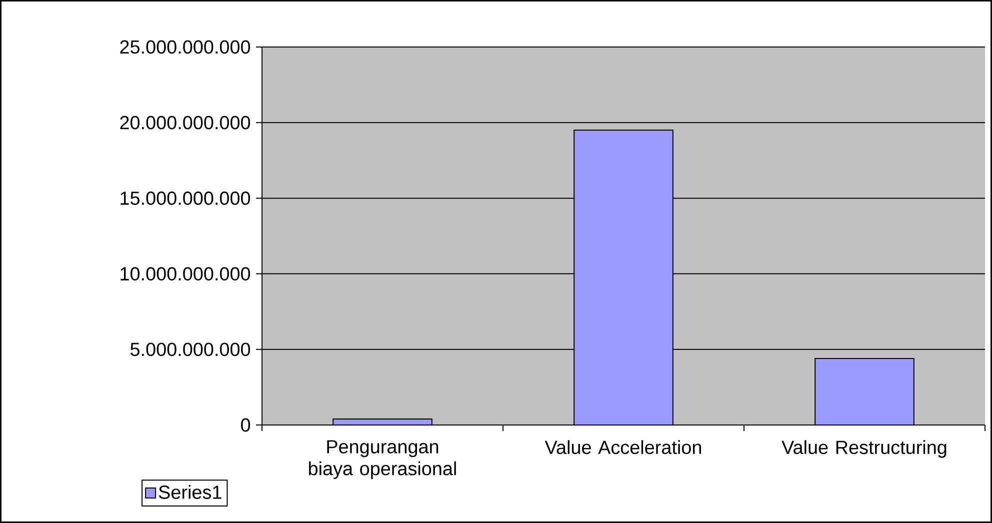  I want to click on x-tick-label: Pengurangan biaya operasional, so click(382, 460).